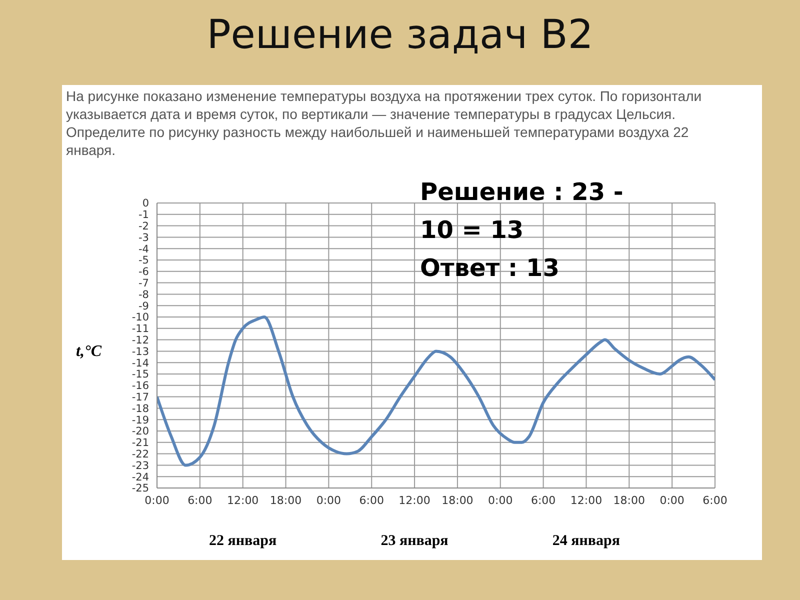 This screenshot has width=800, height=600. What do you see at coordinates (143, 215) in the screenshot?
I see `y-tick-label: -1` at bounding box center [143, 215].